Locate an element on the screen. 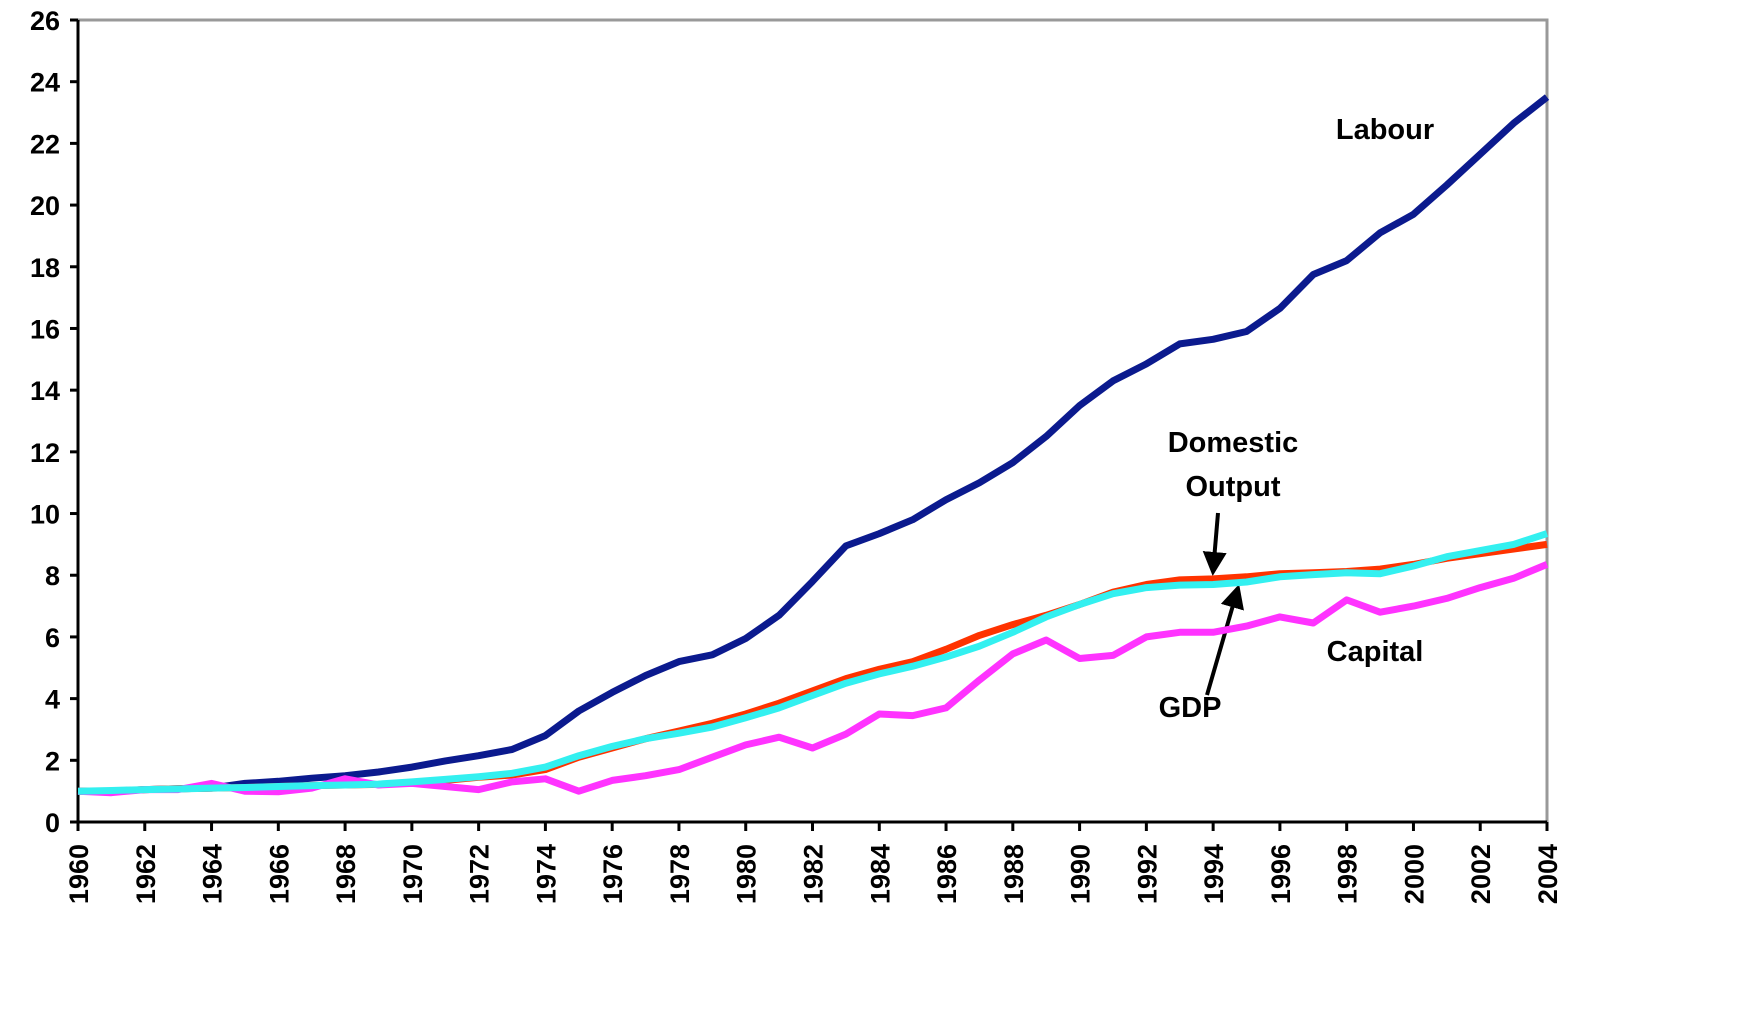 The width and height of the screenshot is (1741, 1033). y-tick-label: 6 is located at coordinates (52, 638).